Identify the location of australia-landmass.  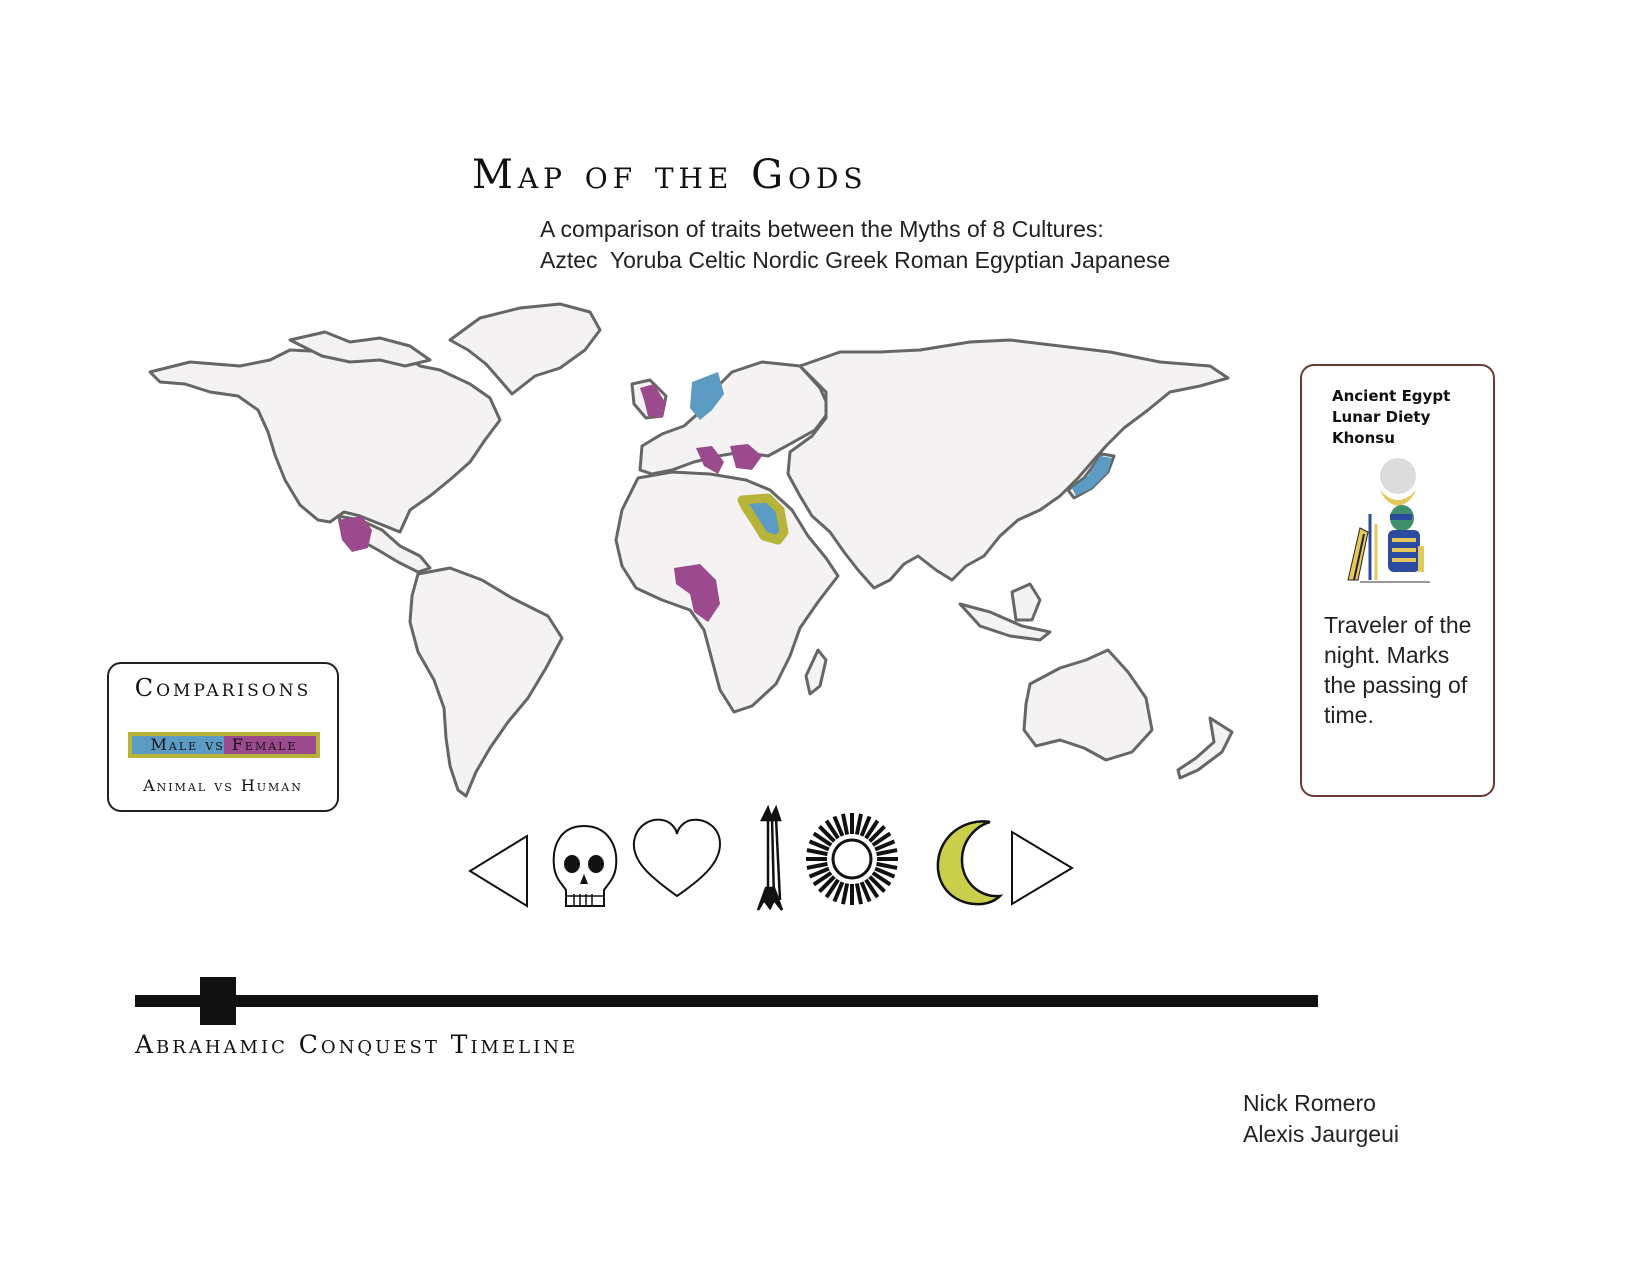
(1088, 705).